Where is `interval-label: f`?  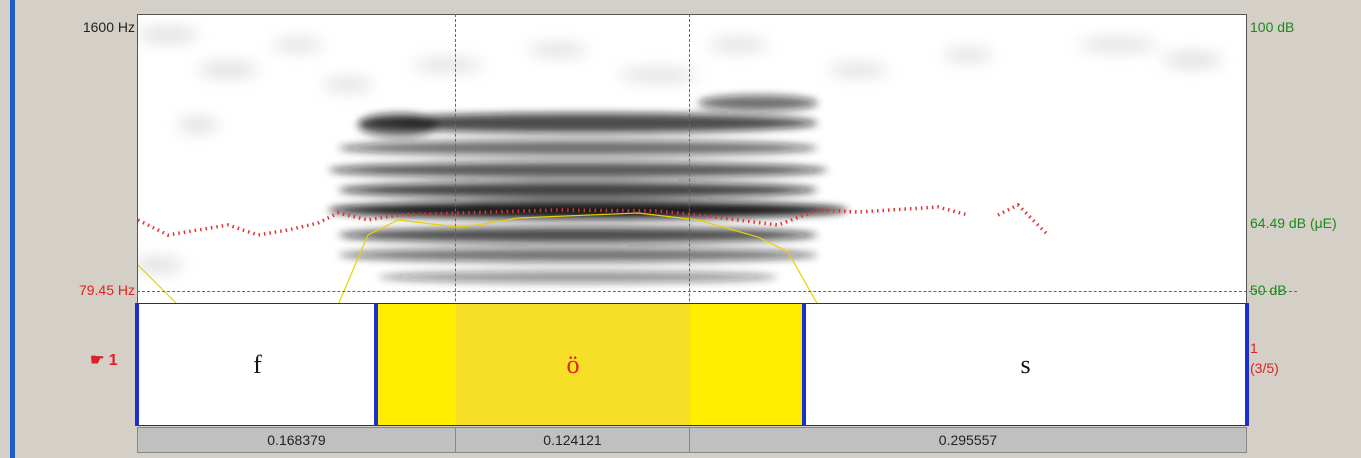
interval-label: f is located at coordinates (257, 364).